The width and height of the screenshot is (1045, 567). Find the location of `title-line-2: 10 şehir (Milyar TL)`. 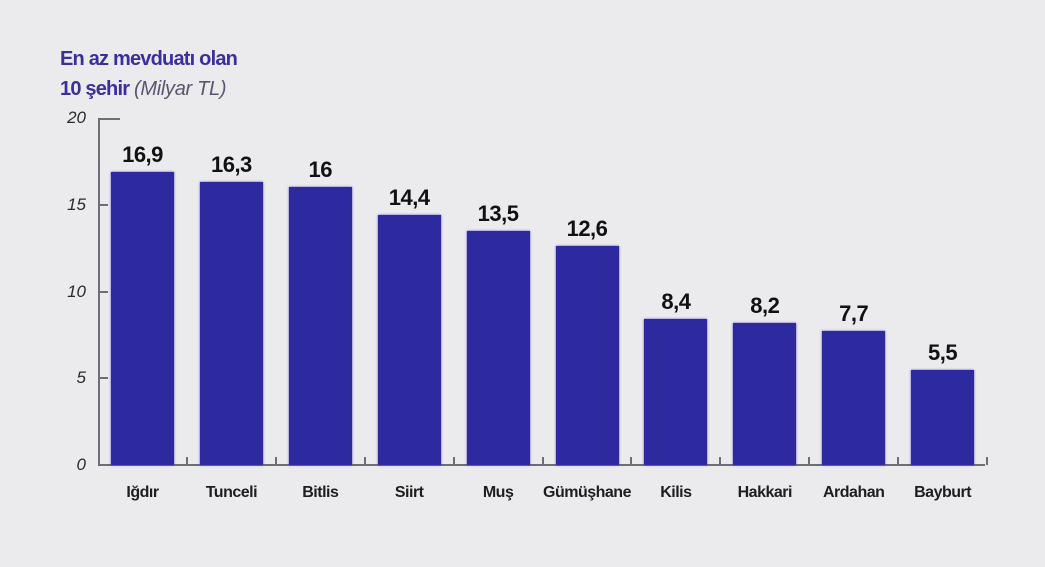

title-line-2: 10 şehir (Milyar TL) is located at coordinates (143, 89).